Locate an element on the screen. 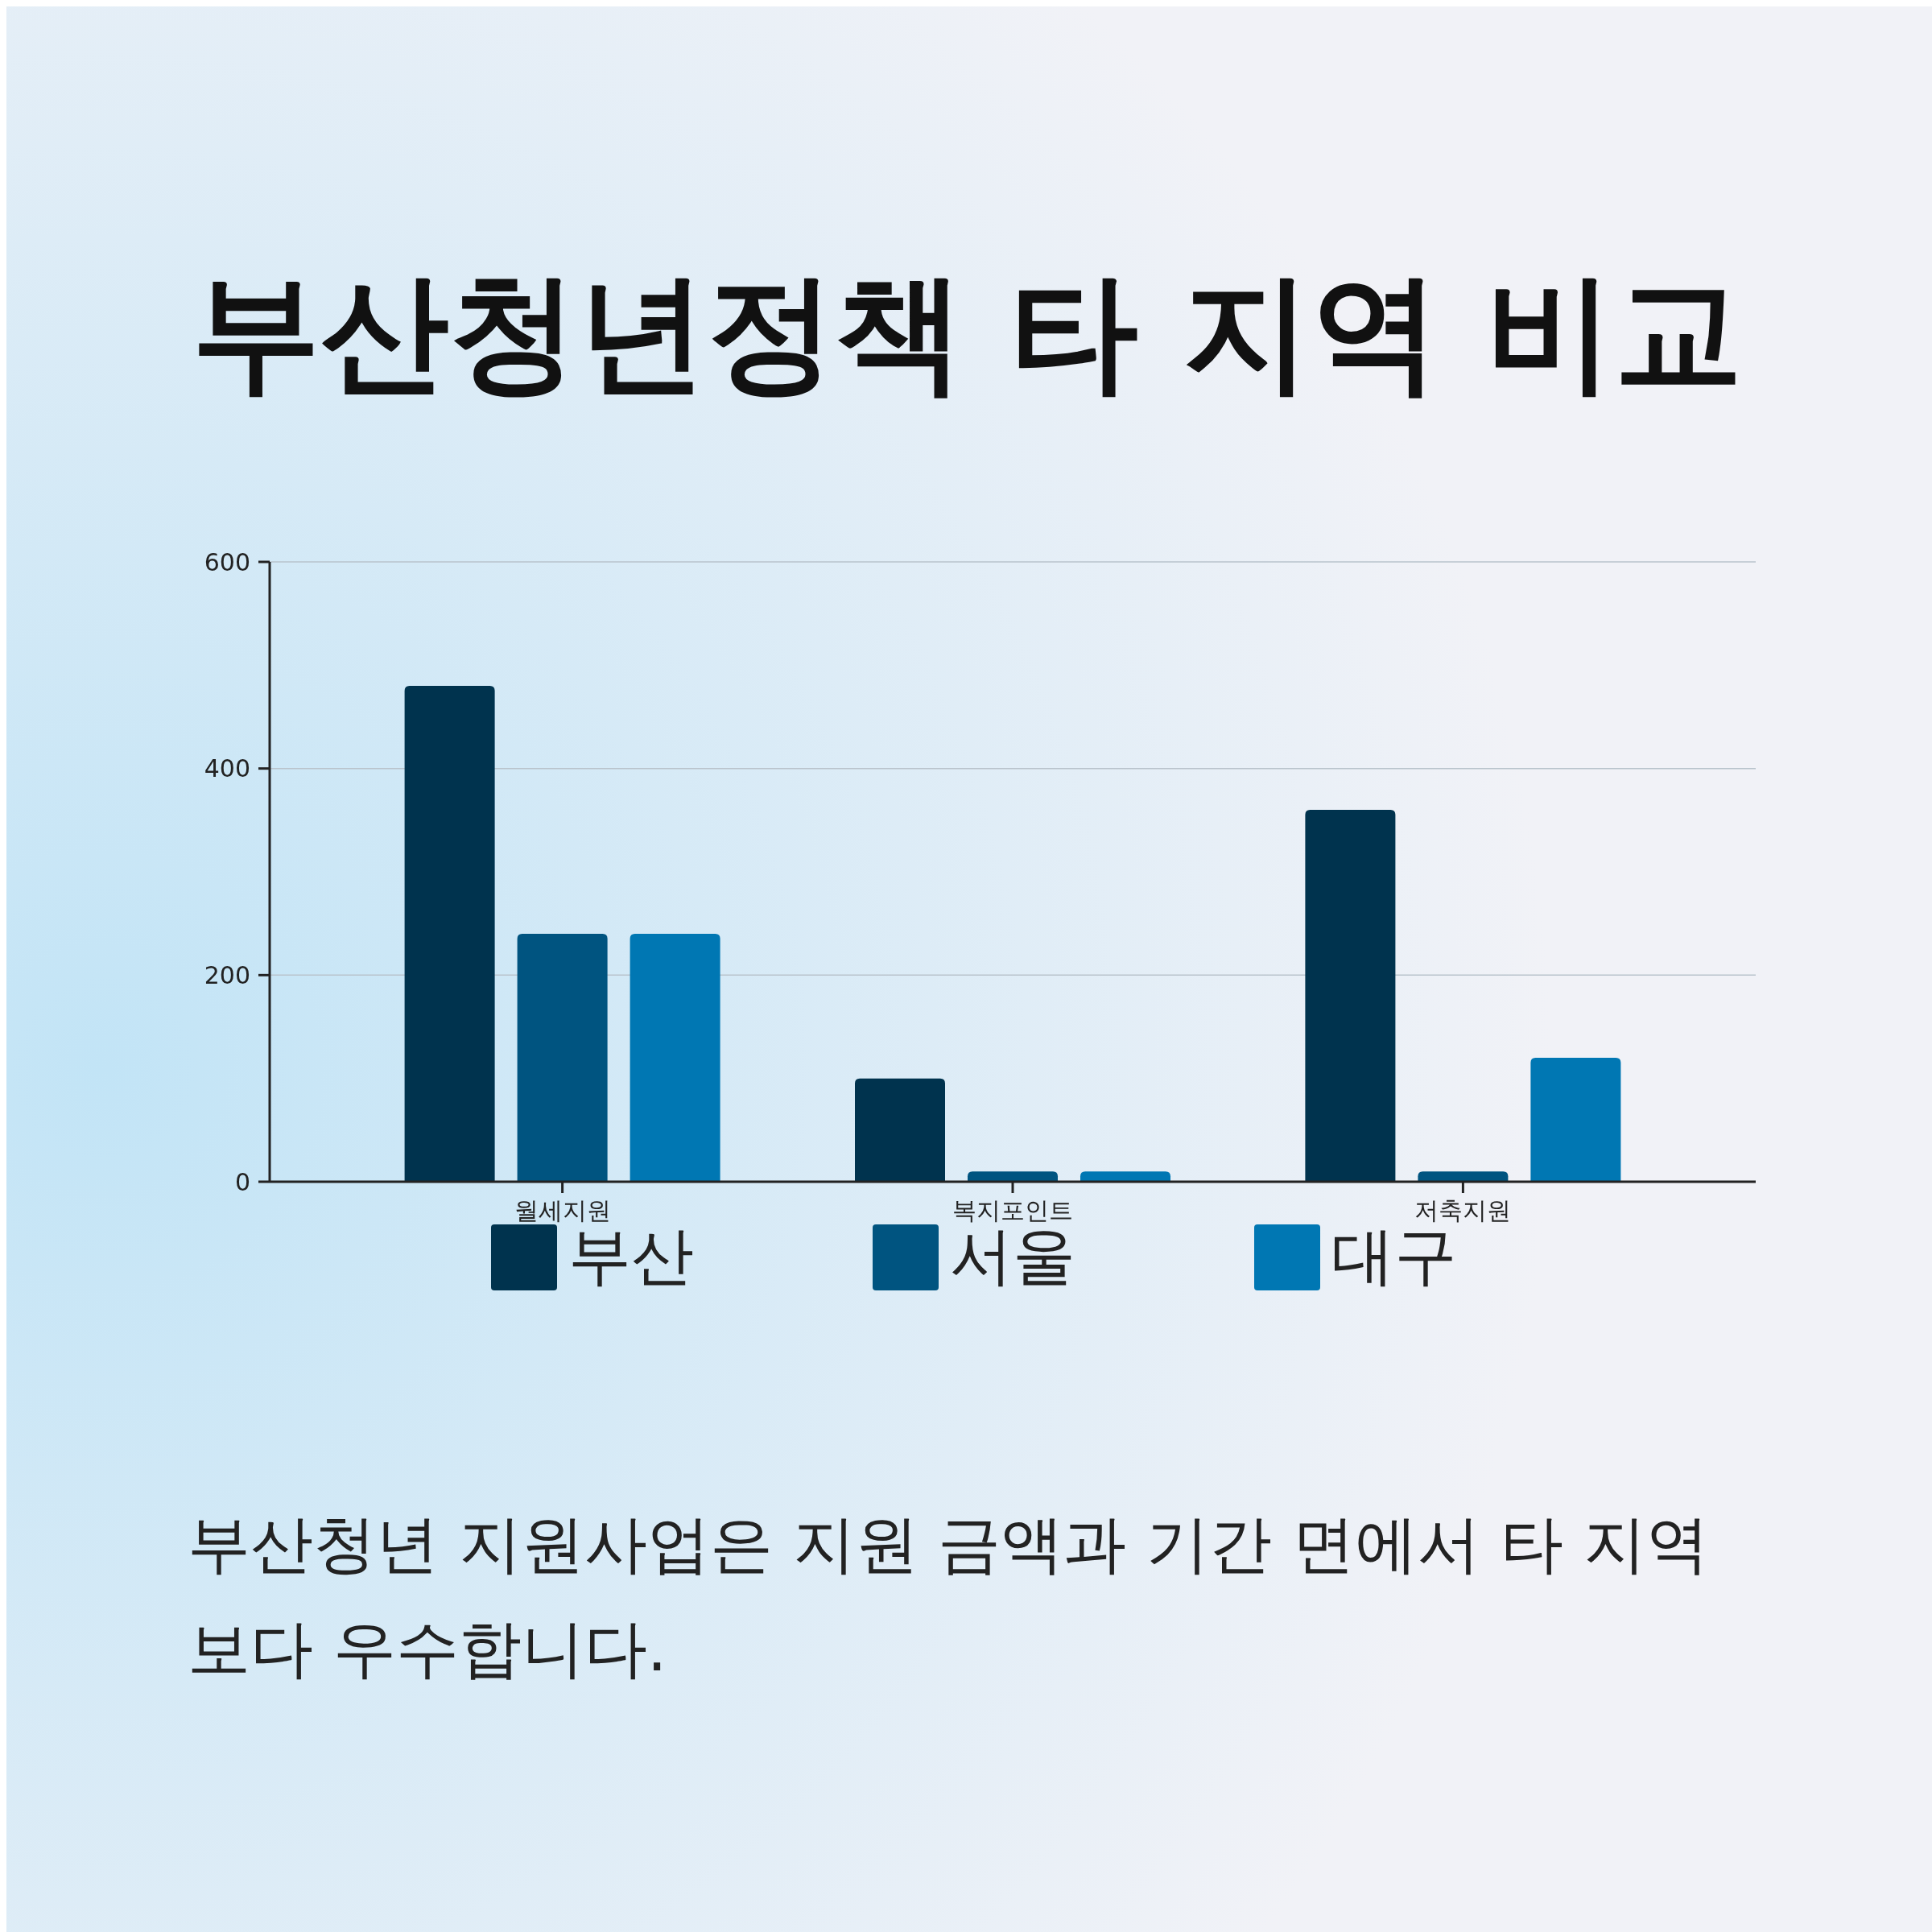 Image resolution: width=1932 pixels, height=1932 pixels. y-tick-label: 200 is located at coordinates (227, 974).